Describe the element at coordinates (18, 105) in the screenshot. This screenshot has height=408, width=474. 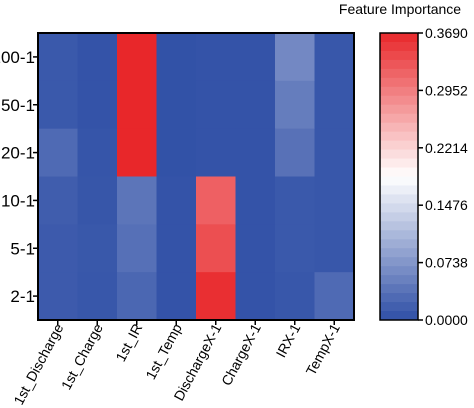
I see `y-tick-label: 50-1` at that location.